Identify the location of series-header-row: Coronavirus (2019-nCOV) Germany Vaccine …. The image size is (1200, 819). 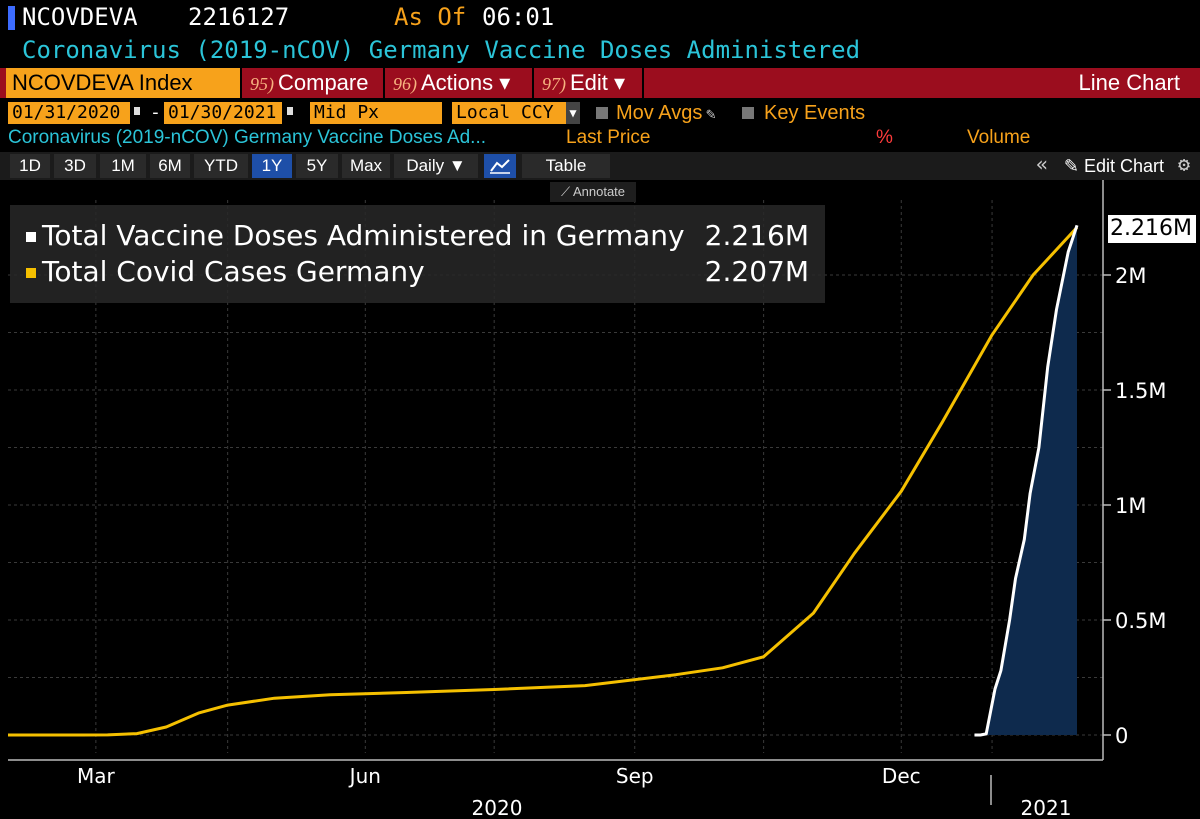
(600, 139).